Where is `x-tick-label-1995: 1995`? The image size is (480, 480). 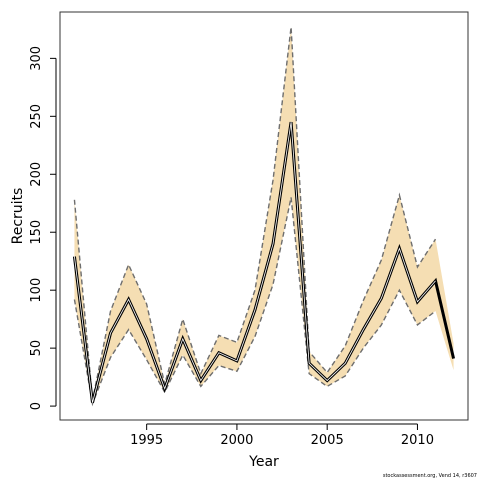 x-tick-label-1995: 1995 is located at coordinates (146, 440).